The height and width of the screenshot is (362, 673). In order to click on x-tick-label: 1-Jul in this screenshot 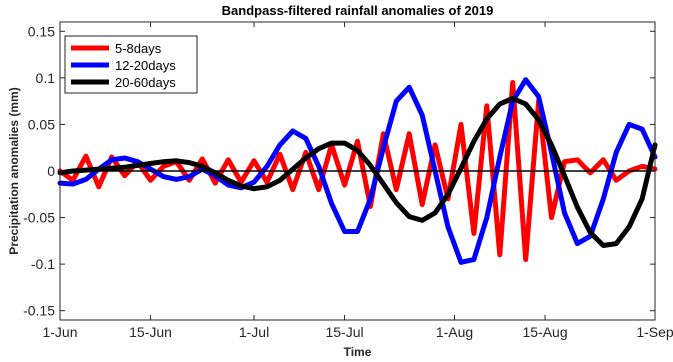, I will do `click(254, 332)`.